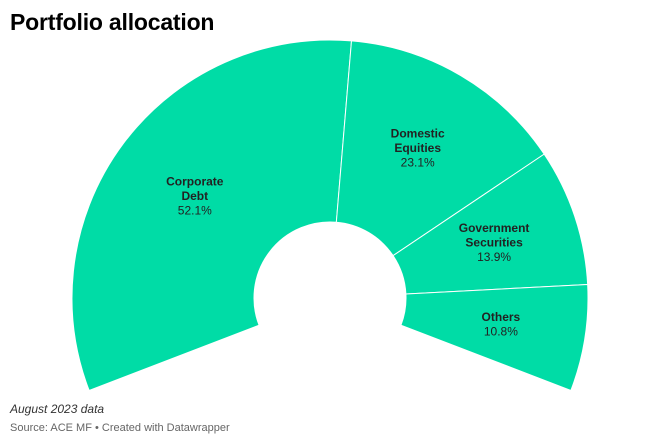  Describe the element at coordinates (418, 163) in the screenshot. I see `slice-value-domestic-equities: 23.1%` at that location.